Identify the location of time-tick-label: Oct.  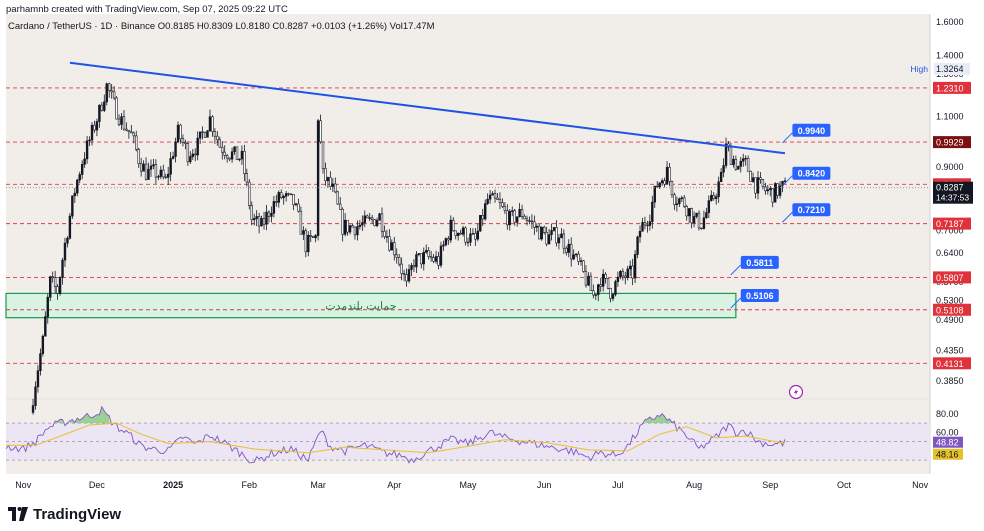
(844, 485).